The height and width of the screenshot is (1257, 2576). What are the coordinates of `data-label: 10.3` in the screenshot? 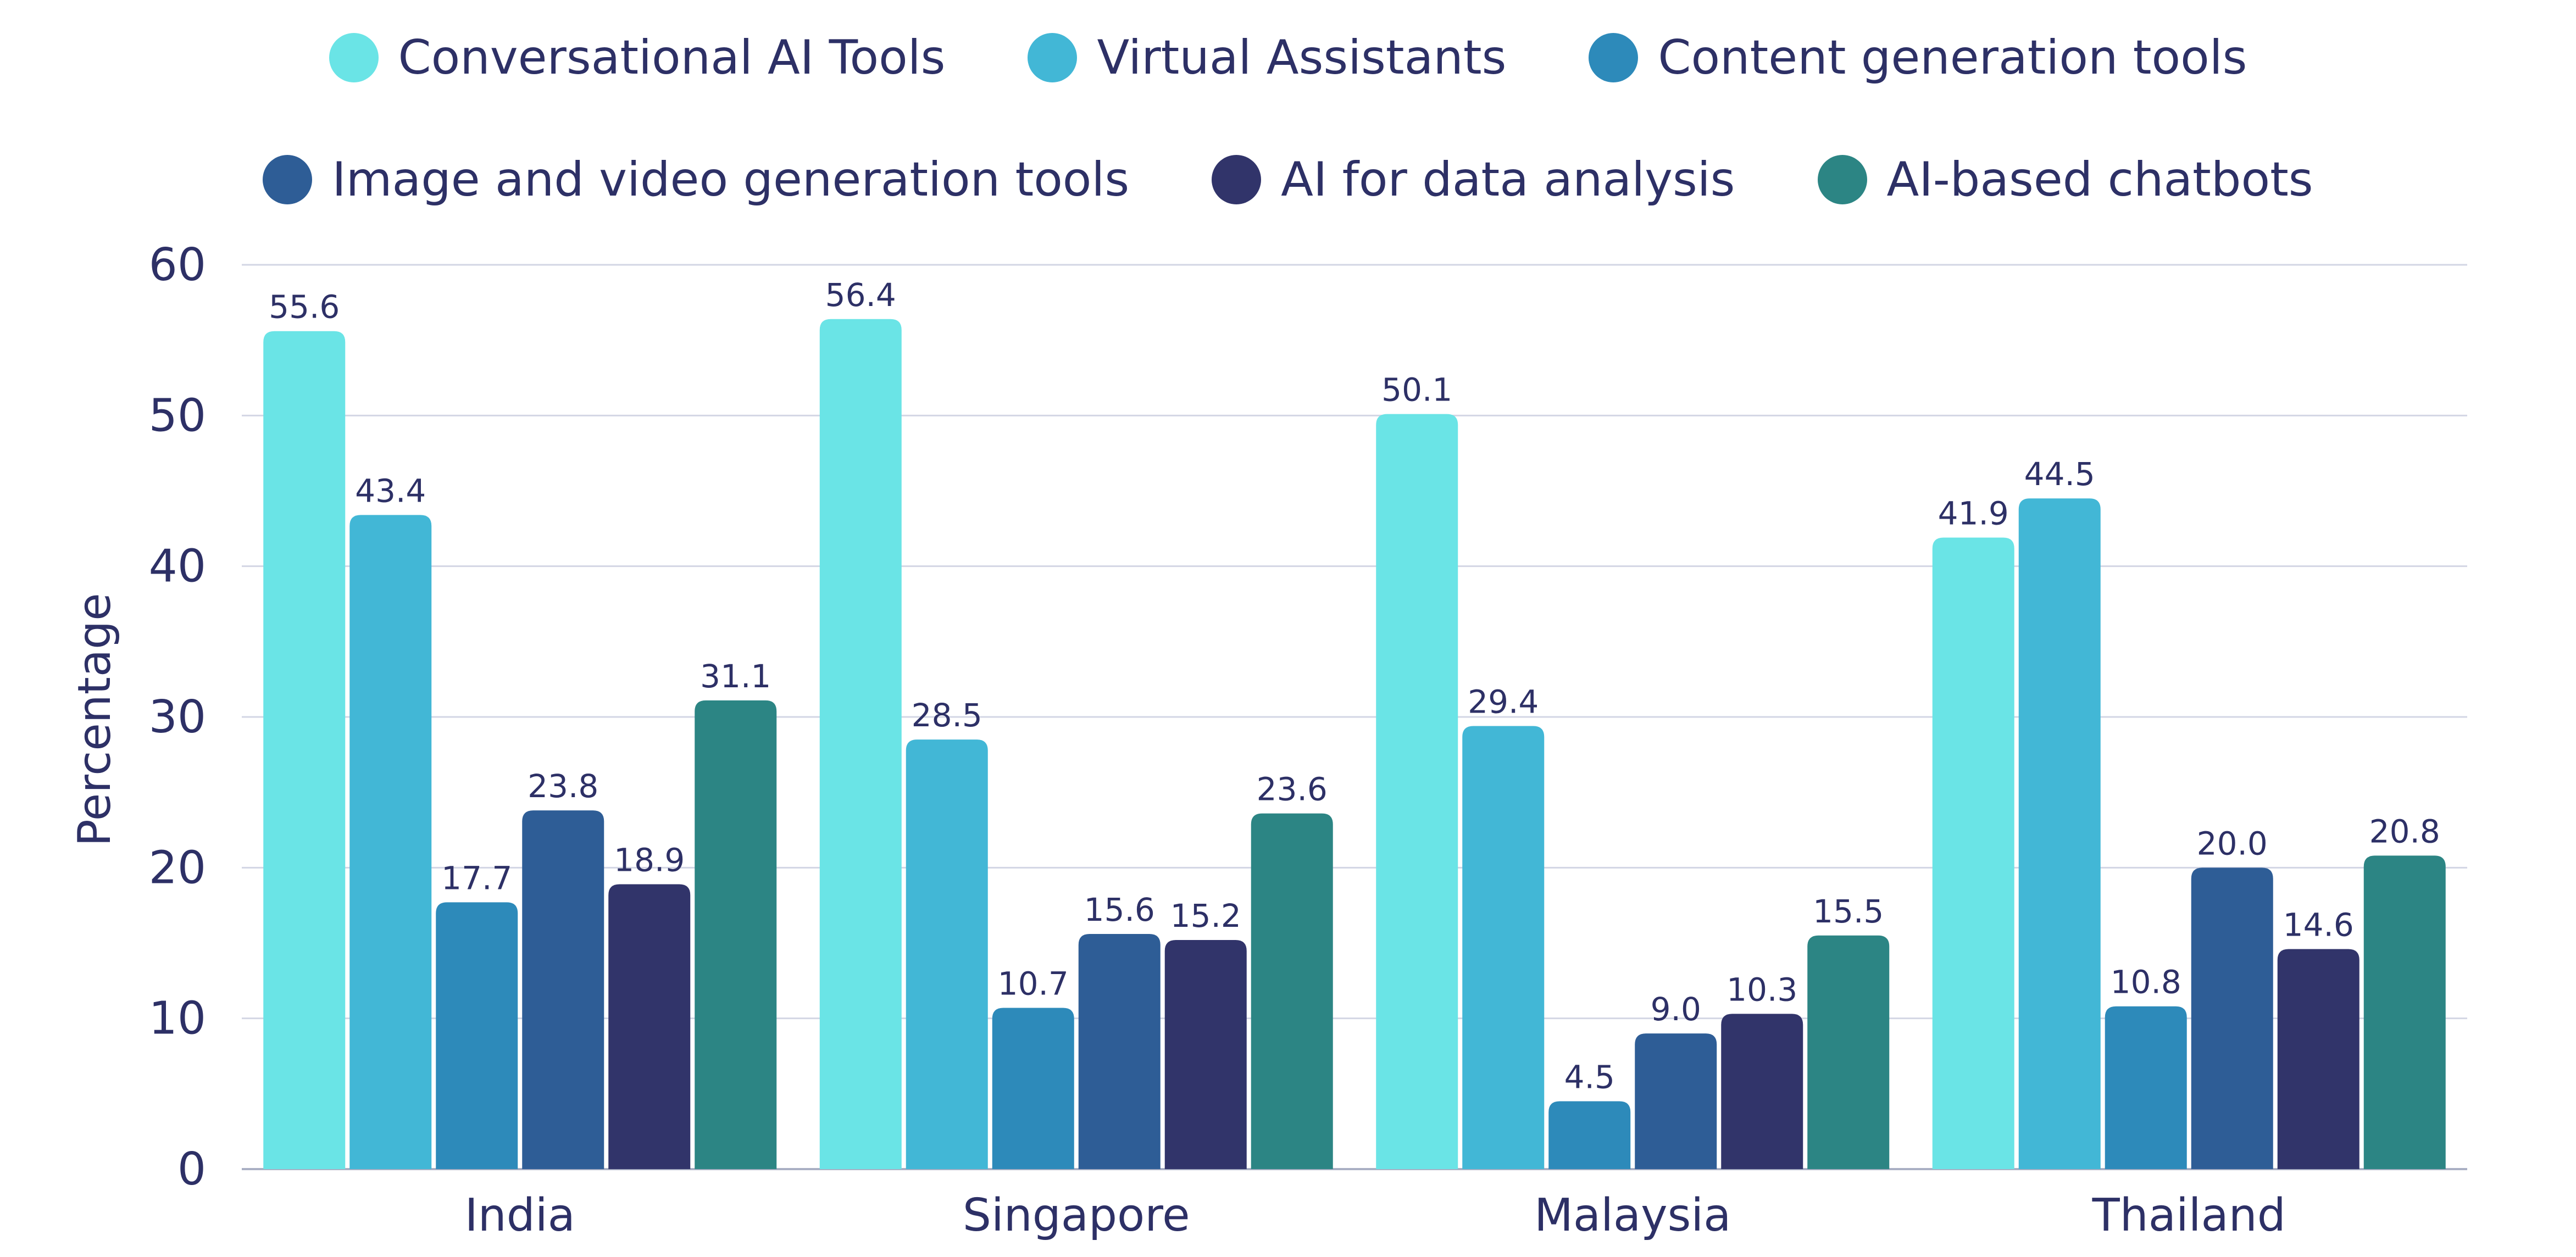 It's located at (1761, 989).